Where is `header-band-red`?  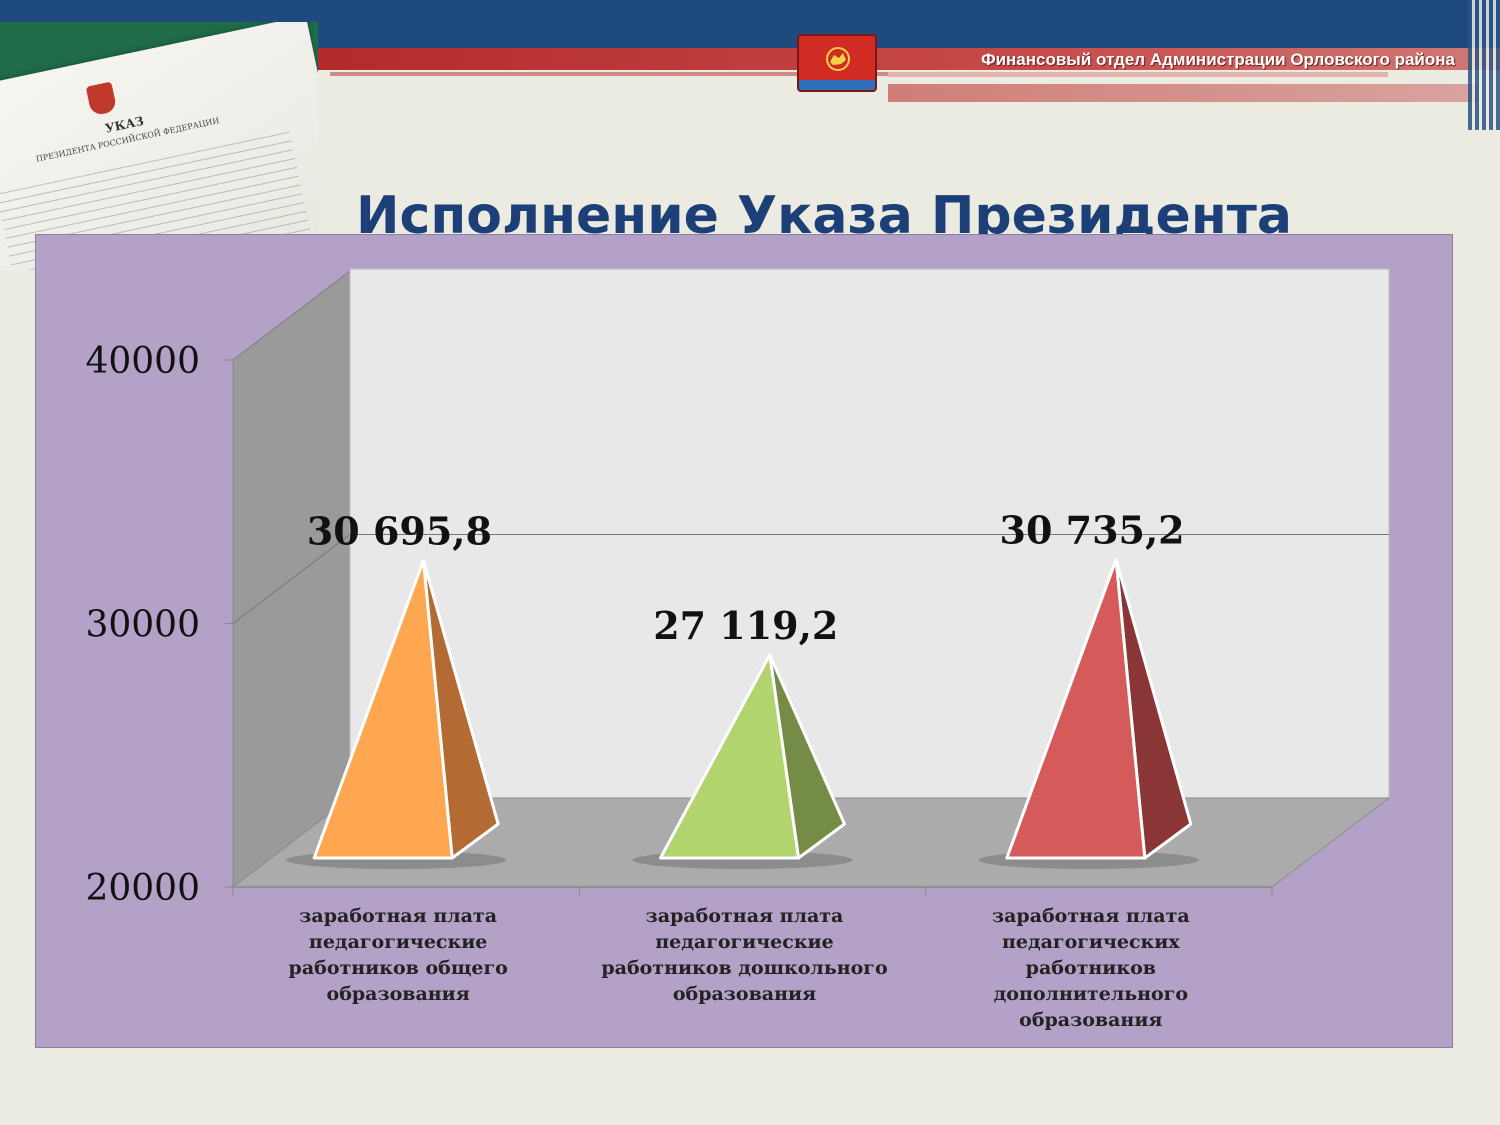
header-band-red is located at coordinates (909, 59).